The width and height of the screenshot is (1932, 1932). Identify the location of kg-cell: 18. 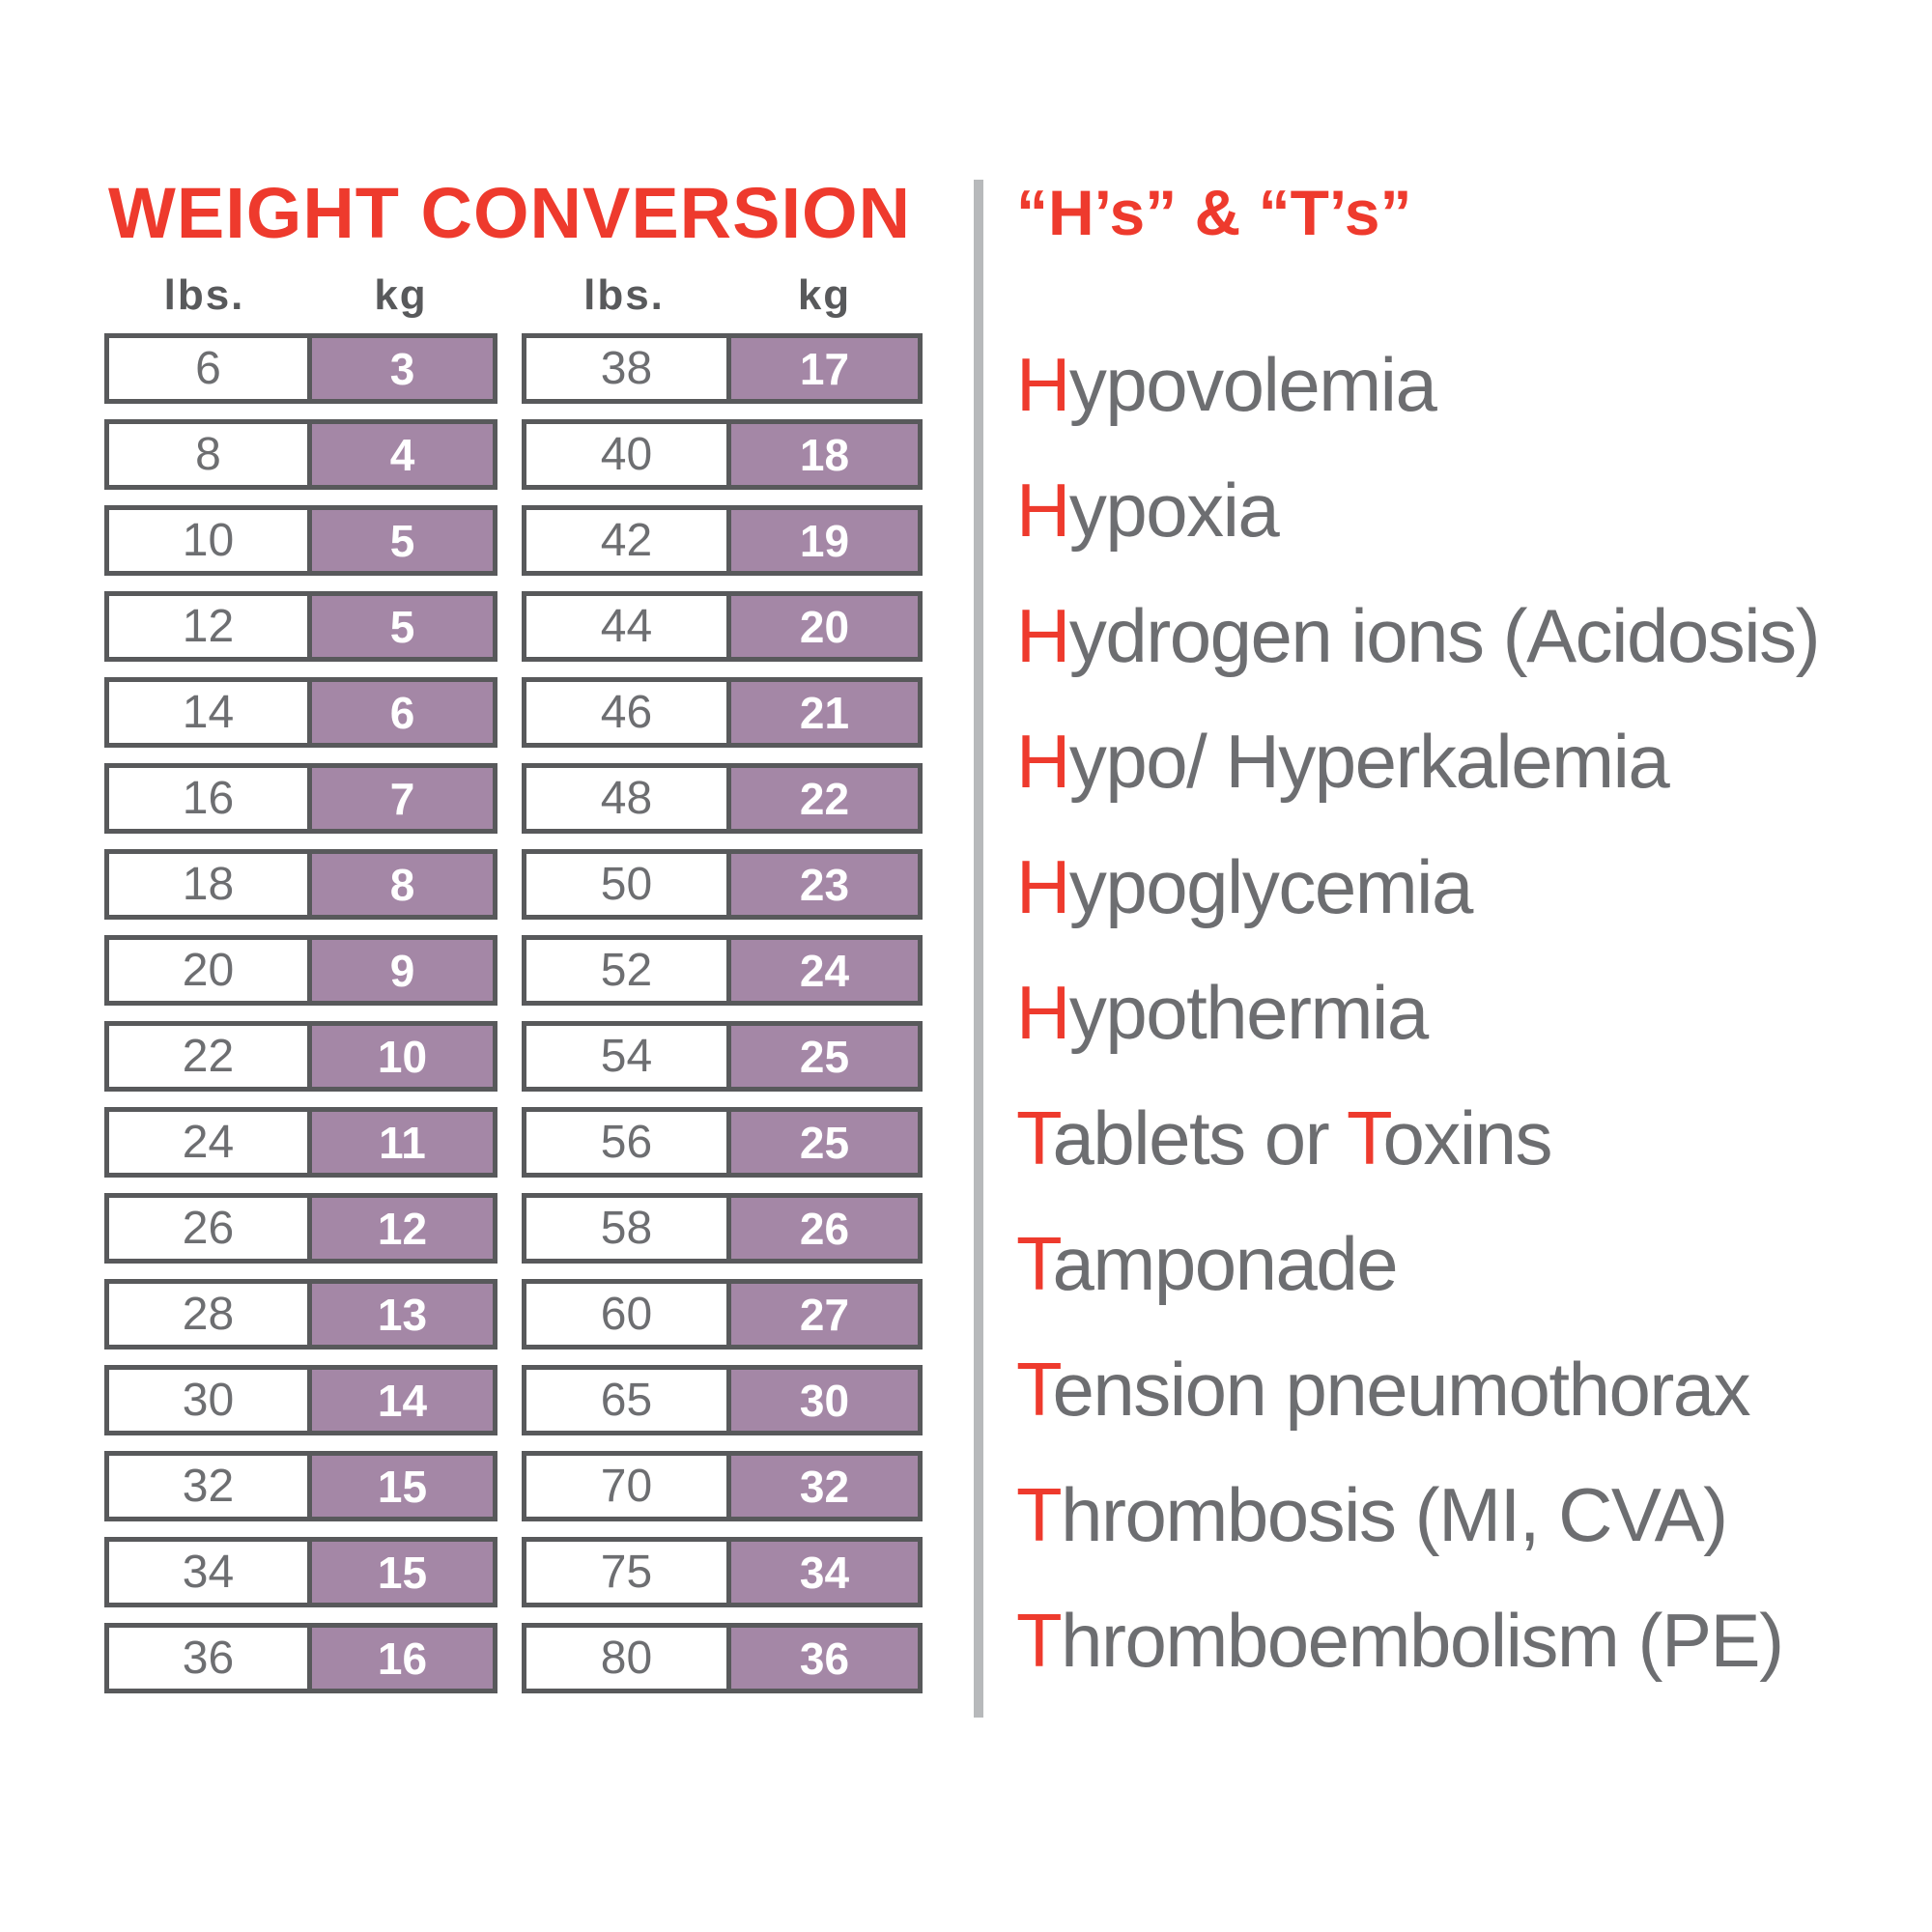
(822, 454).